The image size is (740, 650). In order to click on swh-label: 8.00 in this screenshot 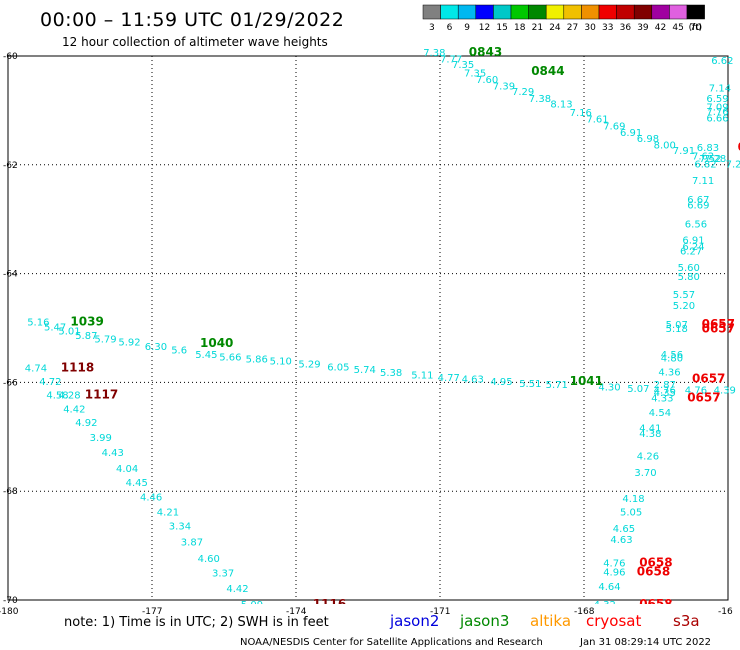, I will do `click(665, 145)`.